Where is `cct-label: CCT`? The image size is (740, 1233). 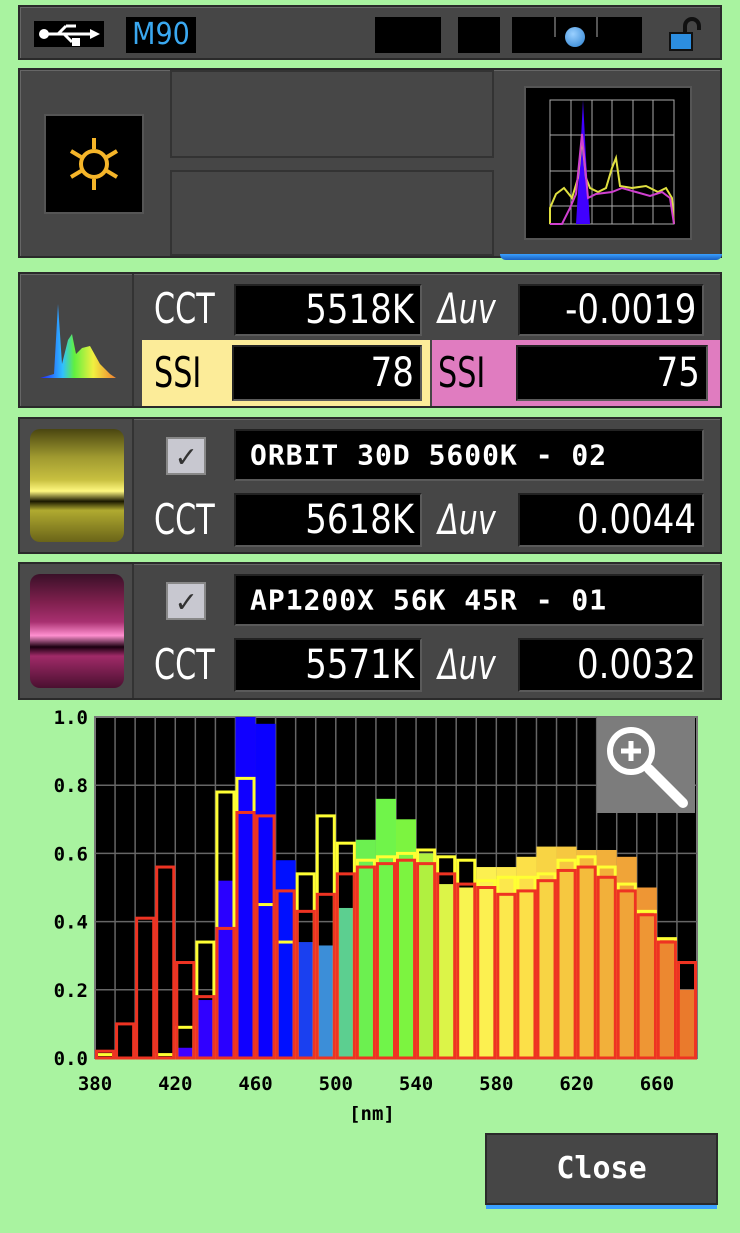
cct-label: CCT is located at coordinates (184, 308).